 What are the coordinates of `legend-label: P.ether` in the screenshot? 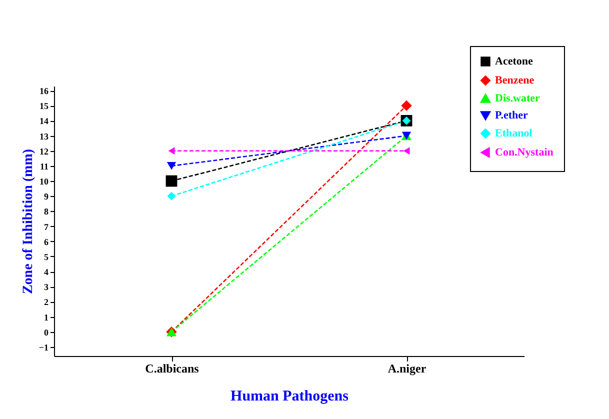 It's located at (511, 116).